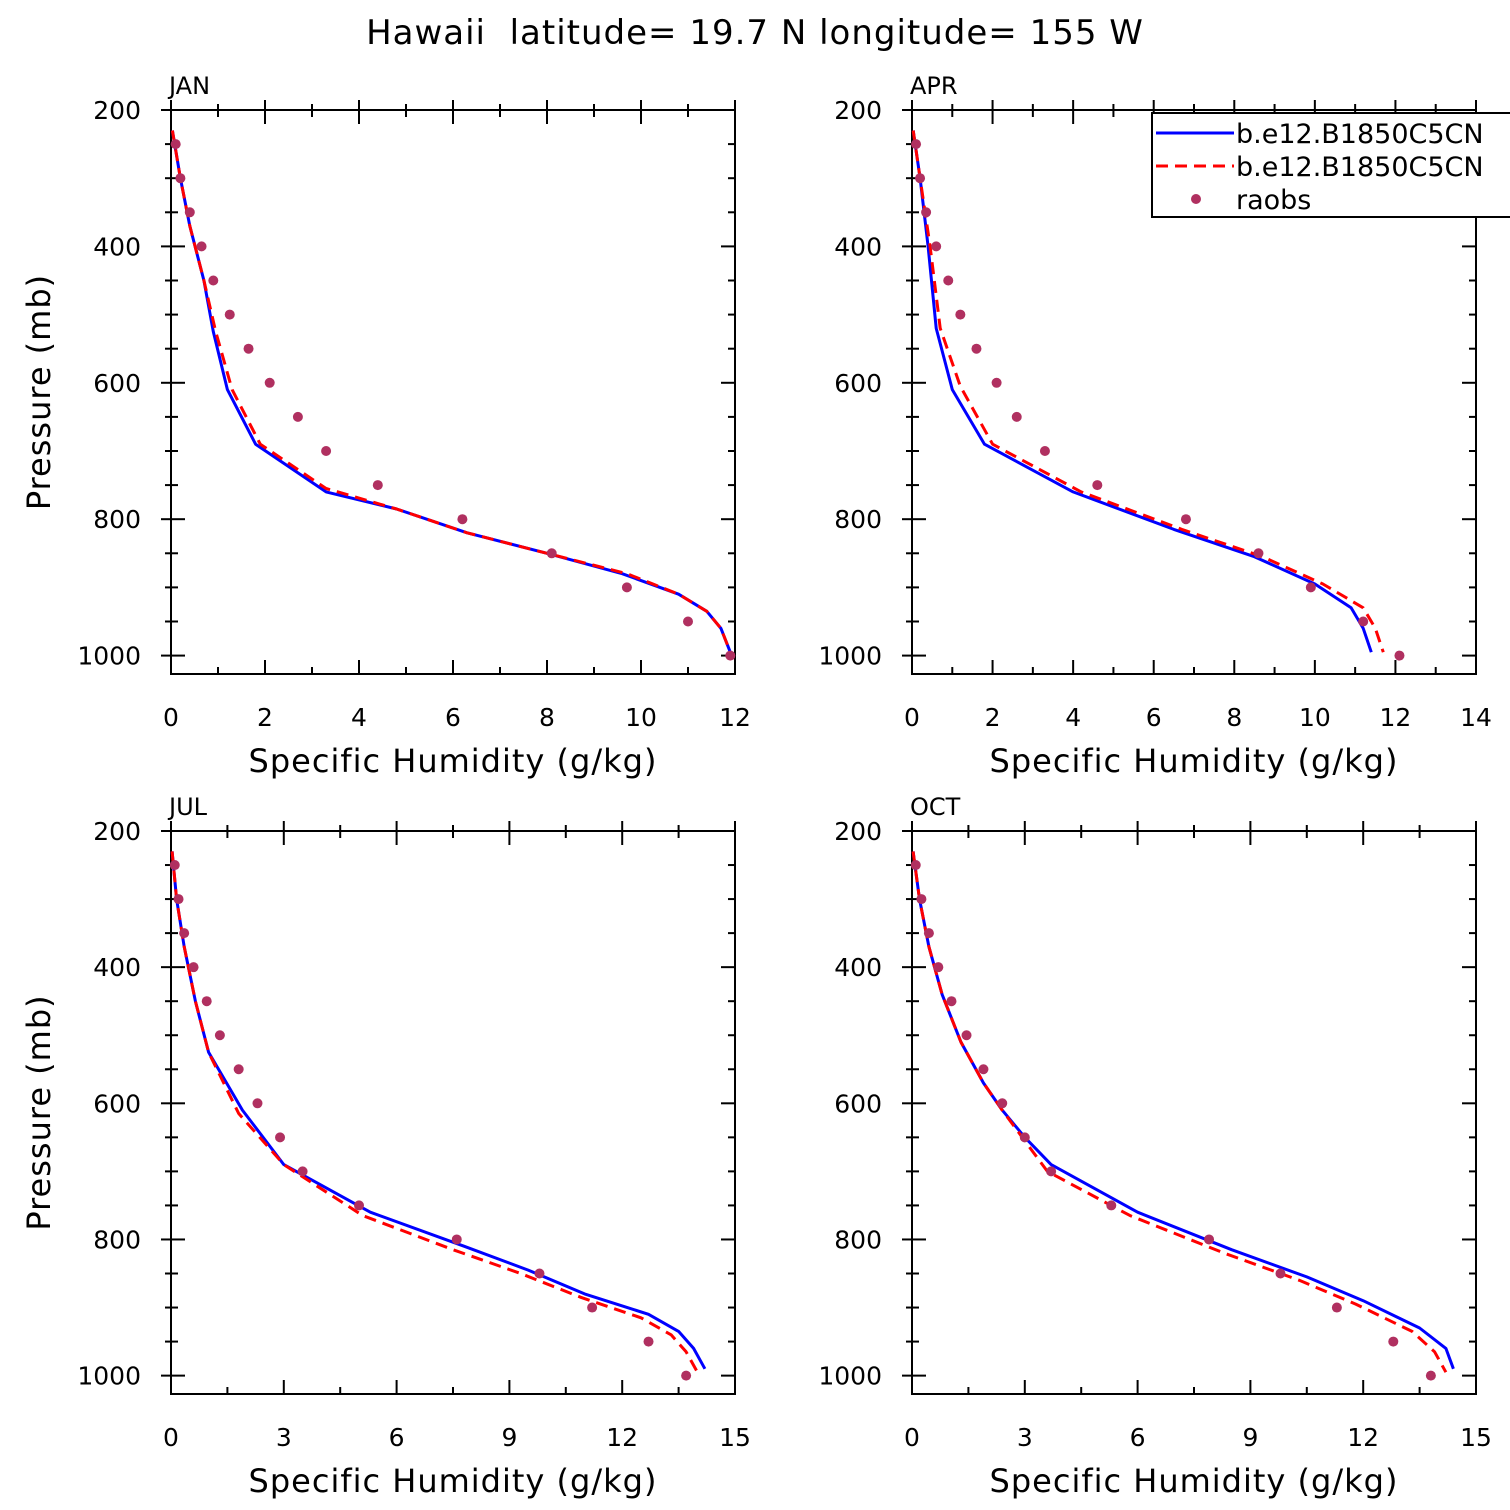 This screenshot has height=1510, width=1510. Describe the element at coordinates (1073, 717) in the screenshot. I see `x-tick-label: 4` at that location.